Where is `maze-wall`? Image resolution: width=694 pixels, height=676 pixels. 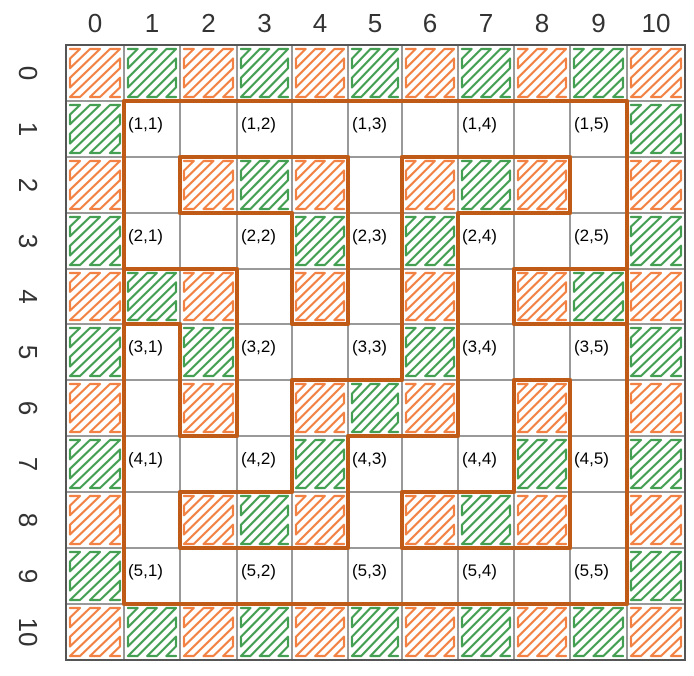
maze-wall is located at coordinates (264, 240).